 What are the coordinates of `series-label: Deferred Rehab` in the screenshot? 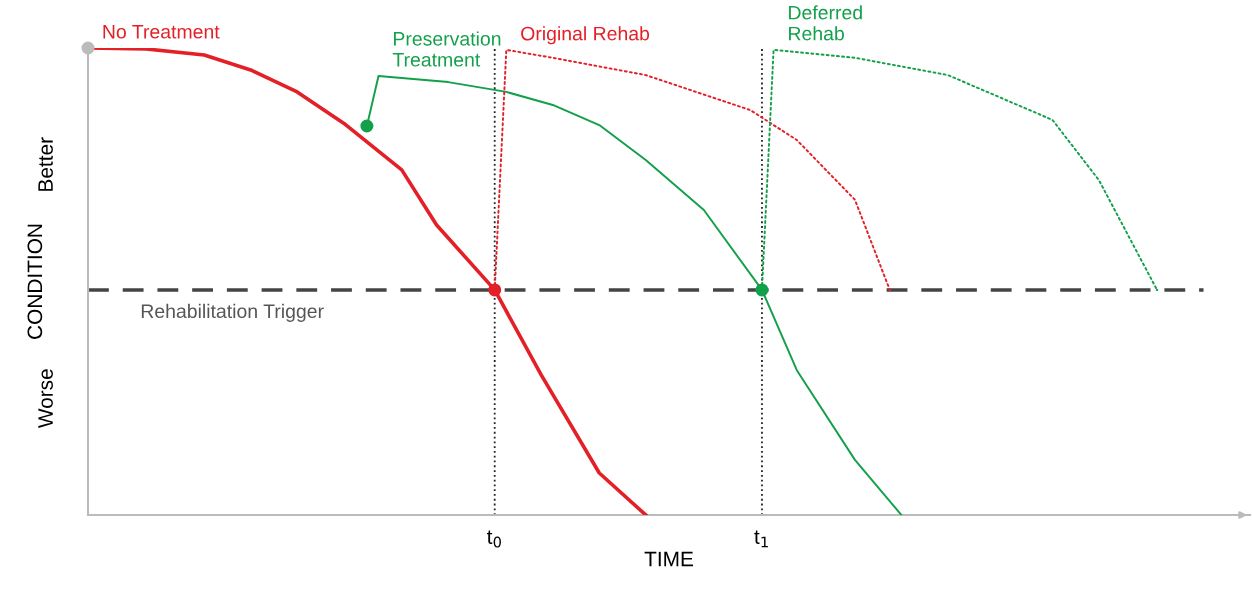 It's located at (825, 23).